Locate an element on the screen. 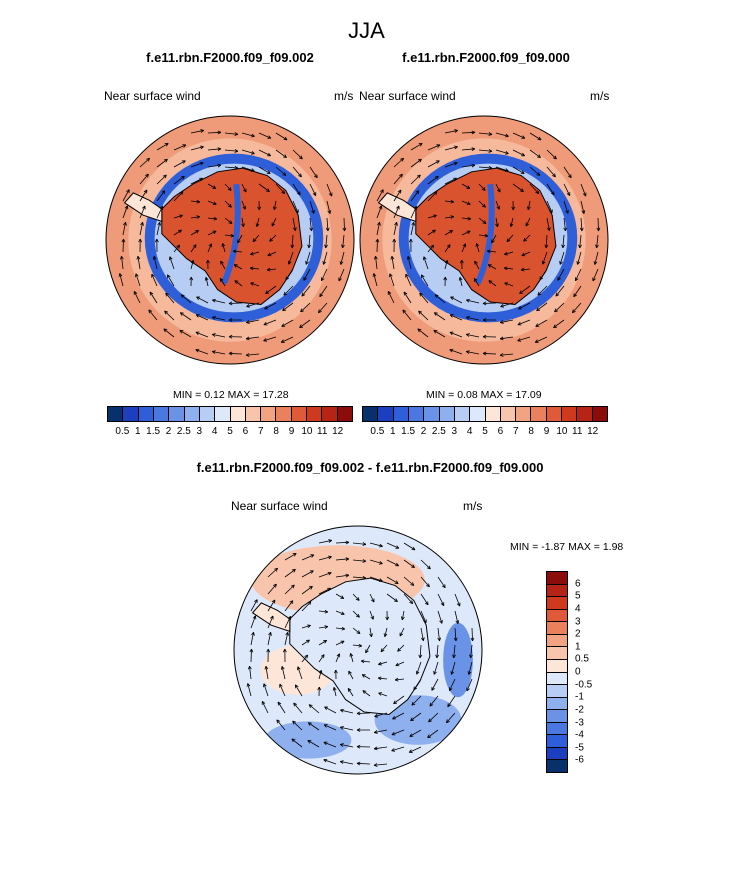  panel-3-colorbar-tick-label: -1 is located at coordinates (579, 697).